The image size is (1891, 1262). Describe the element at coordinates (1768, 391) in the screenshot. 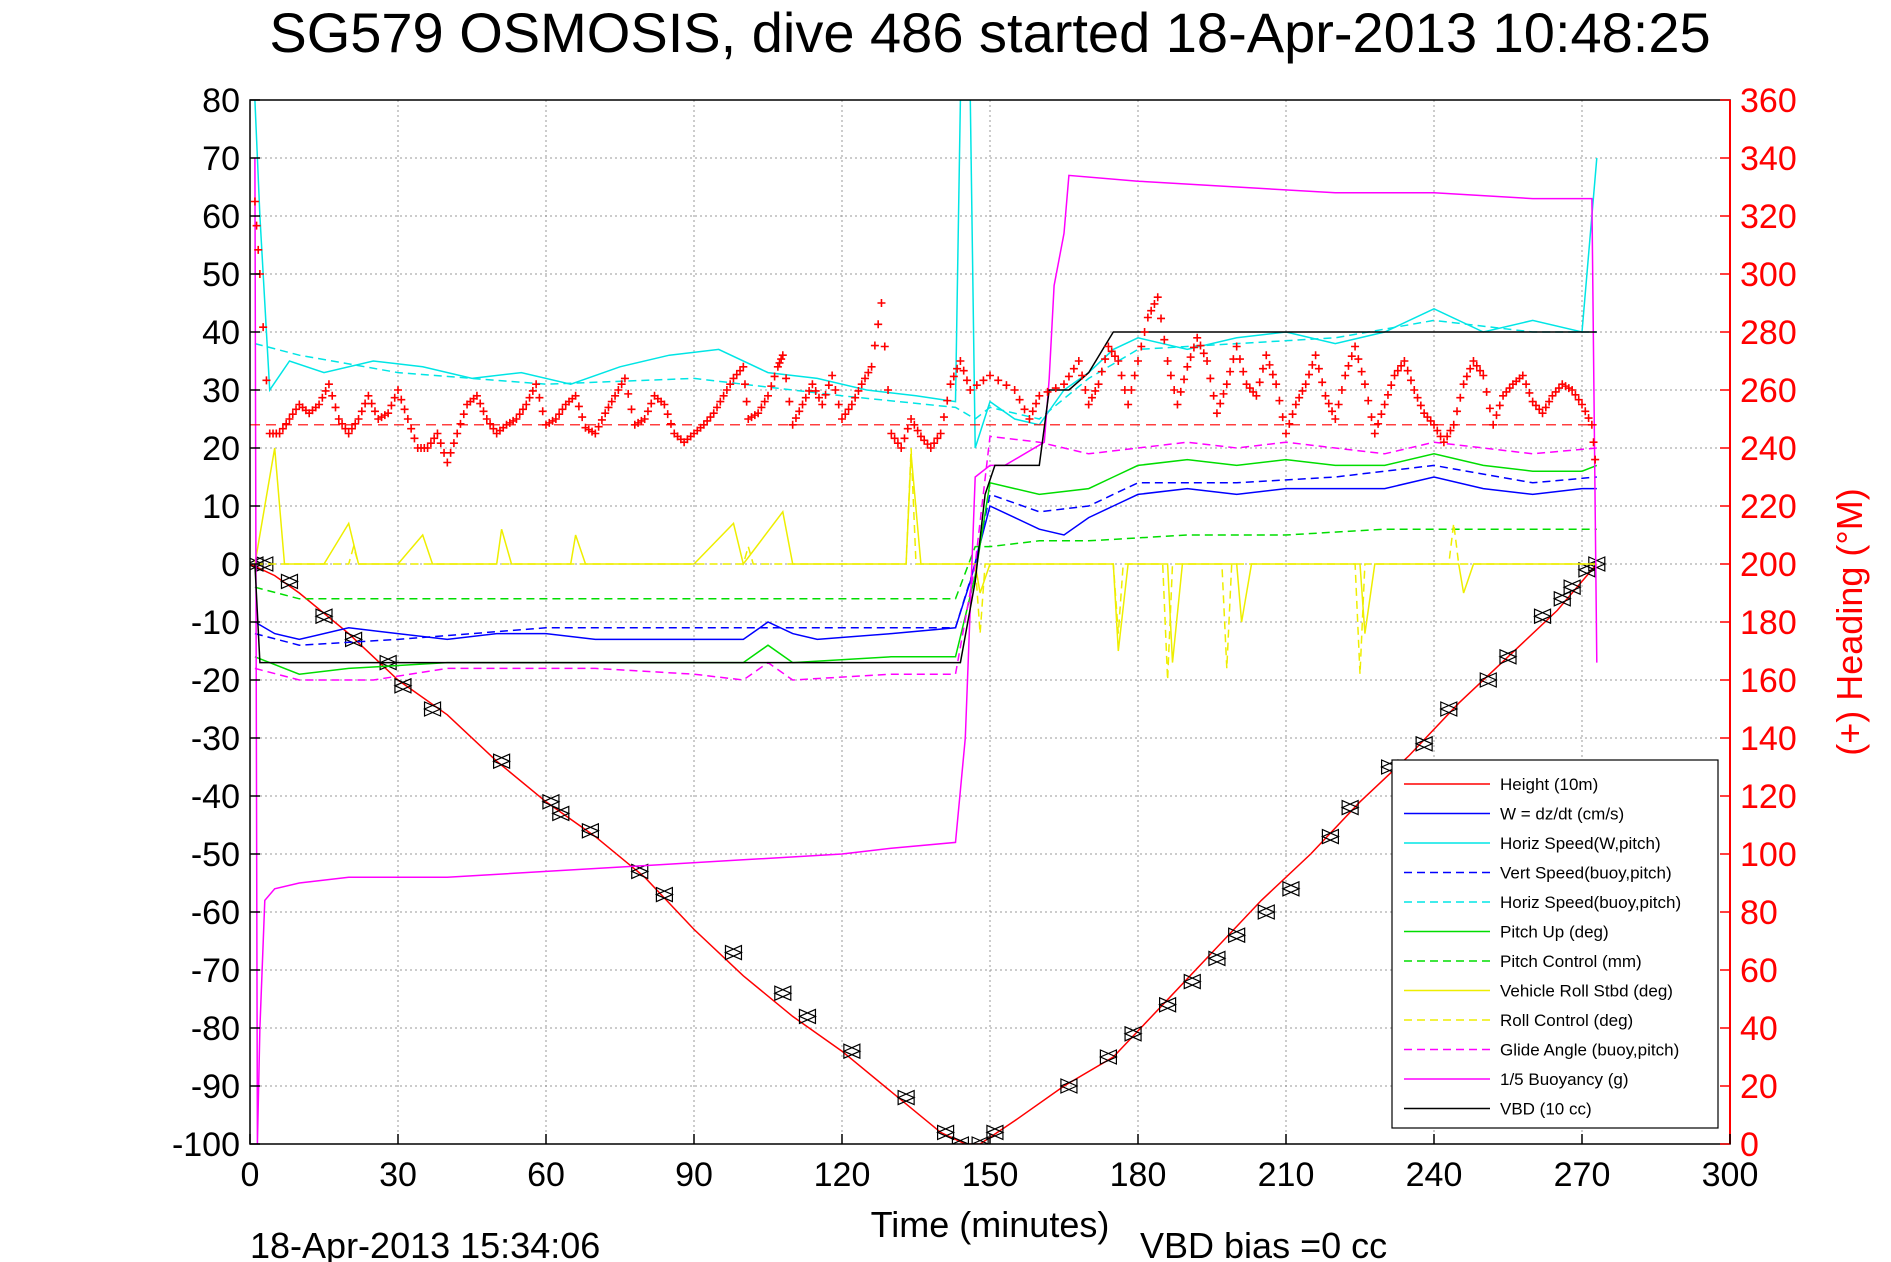

I see `right-tick-label: 260` at that location.